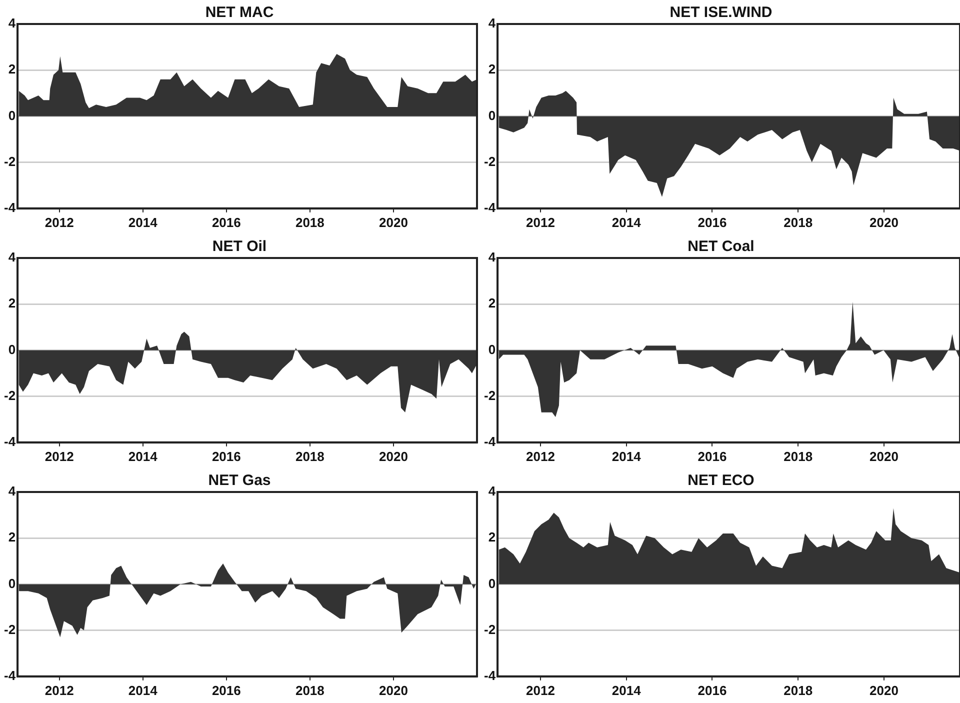  I want to click on chart-title: NET Coal, so click(721, 247).